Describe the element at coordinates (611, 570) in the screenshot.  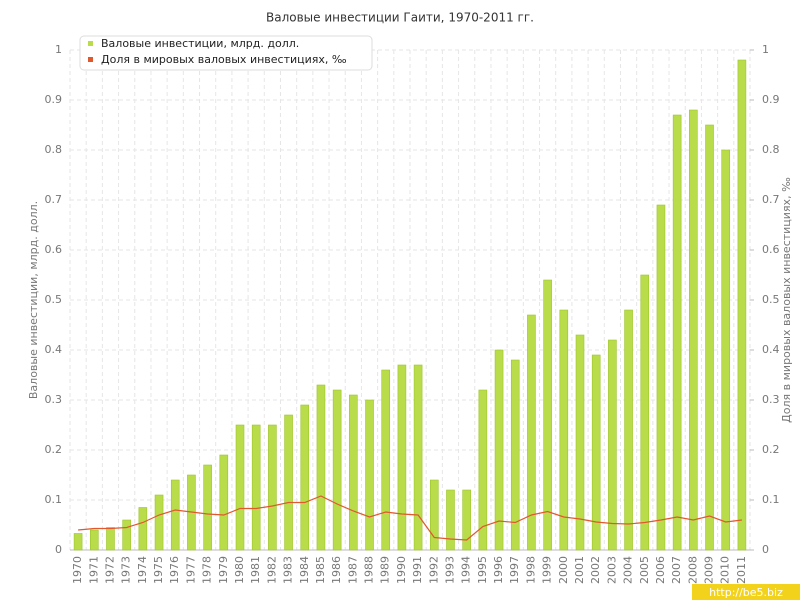
I see `x-tick-label: 2003` at that location.